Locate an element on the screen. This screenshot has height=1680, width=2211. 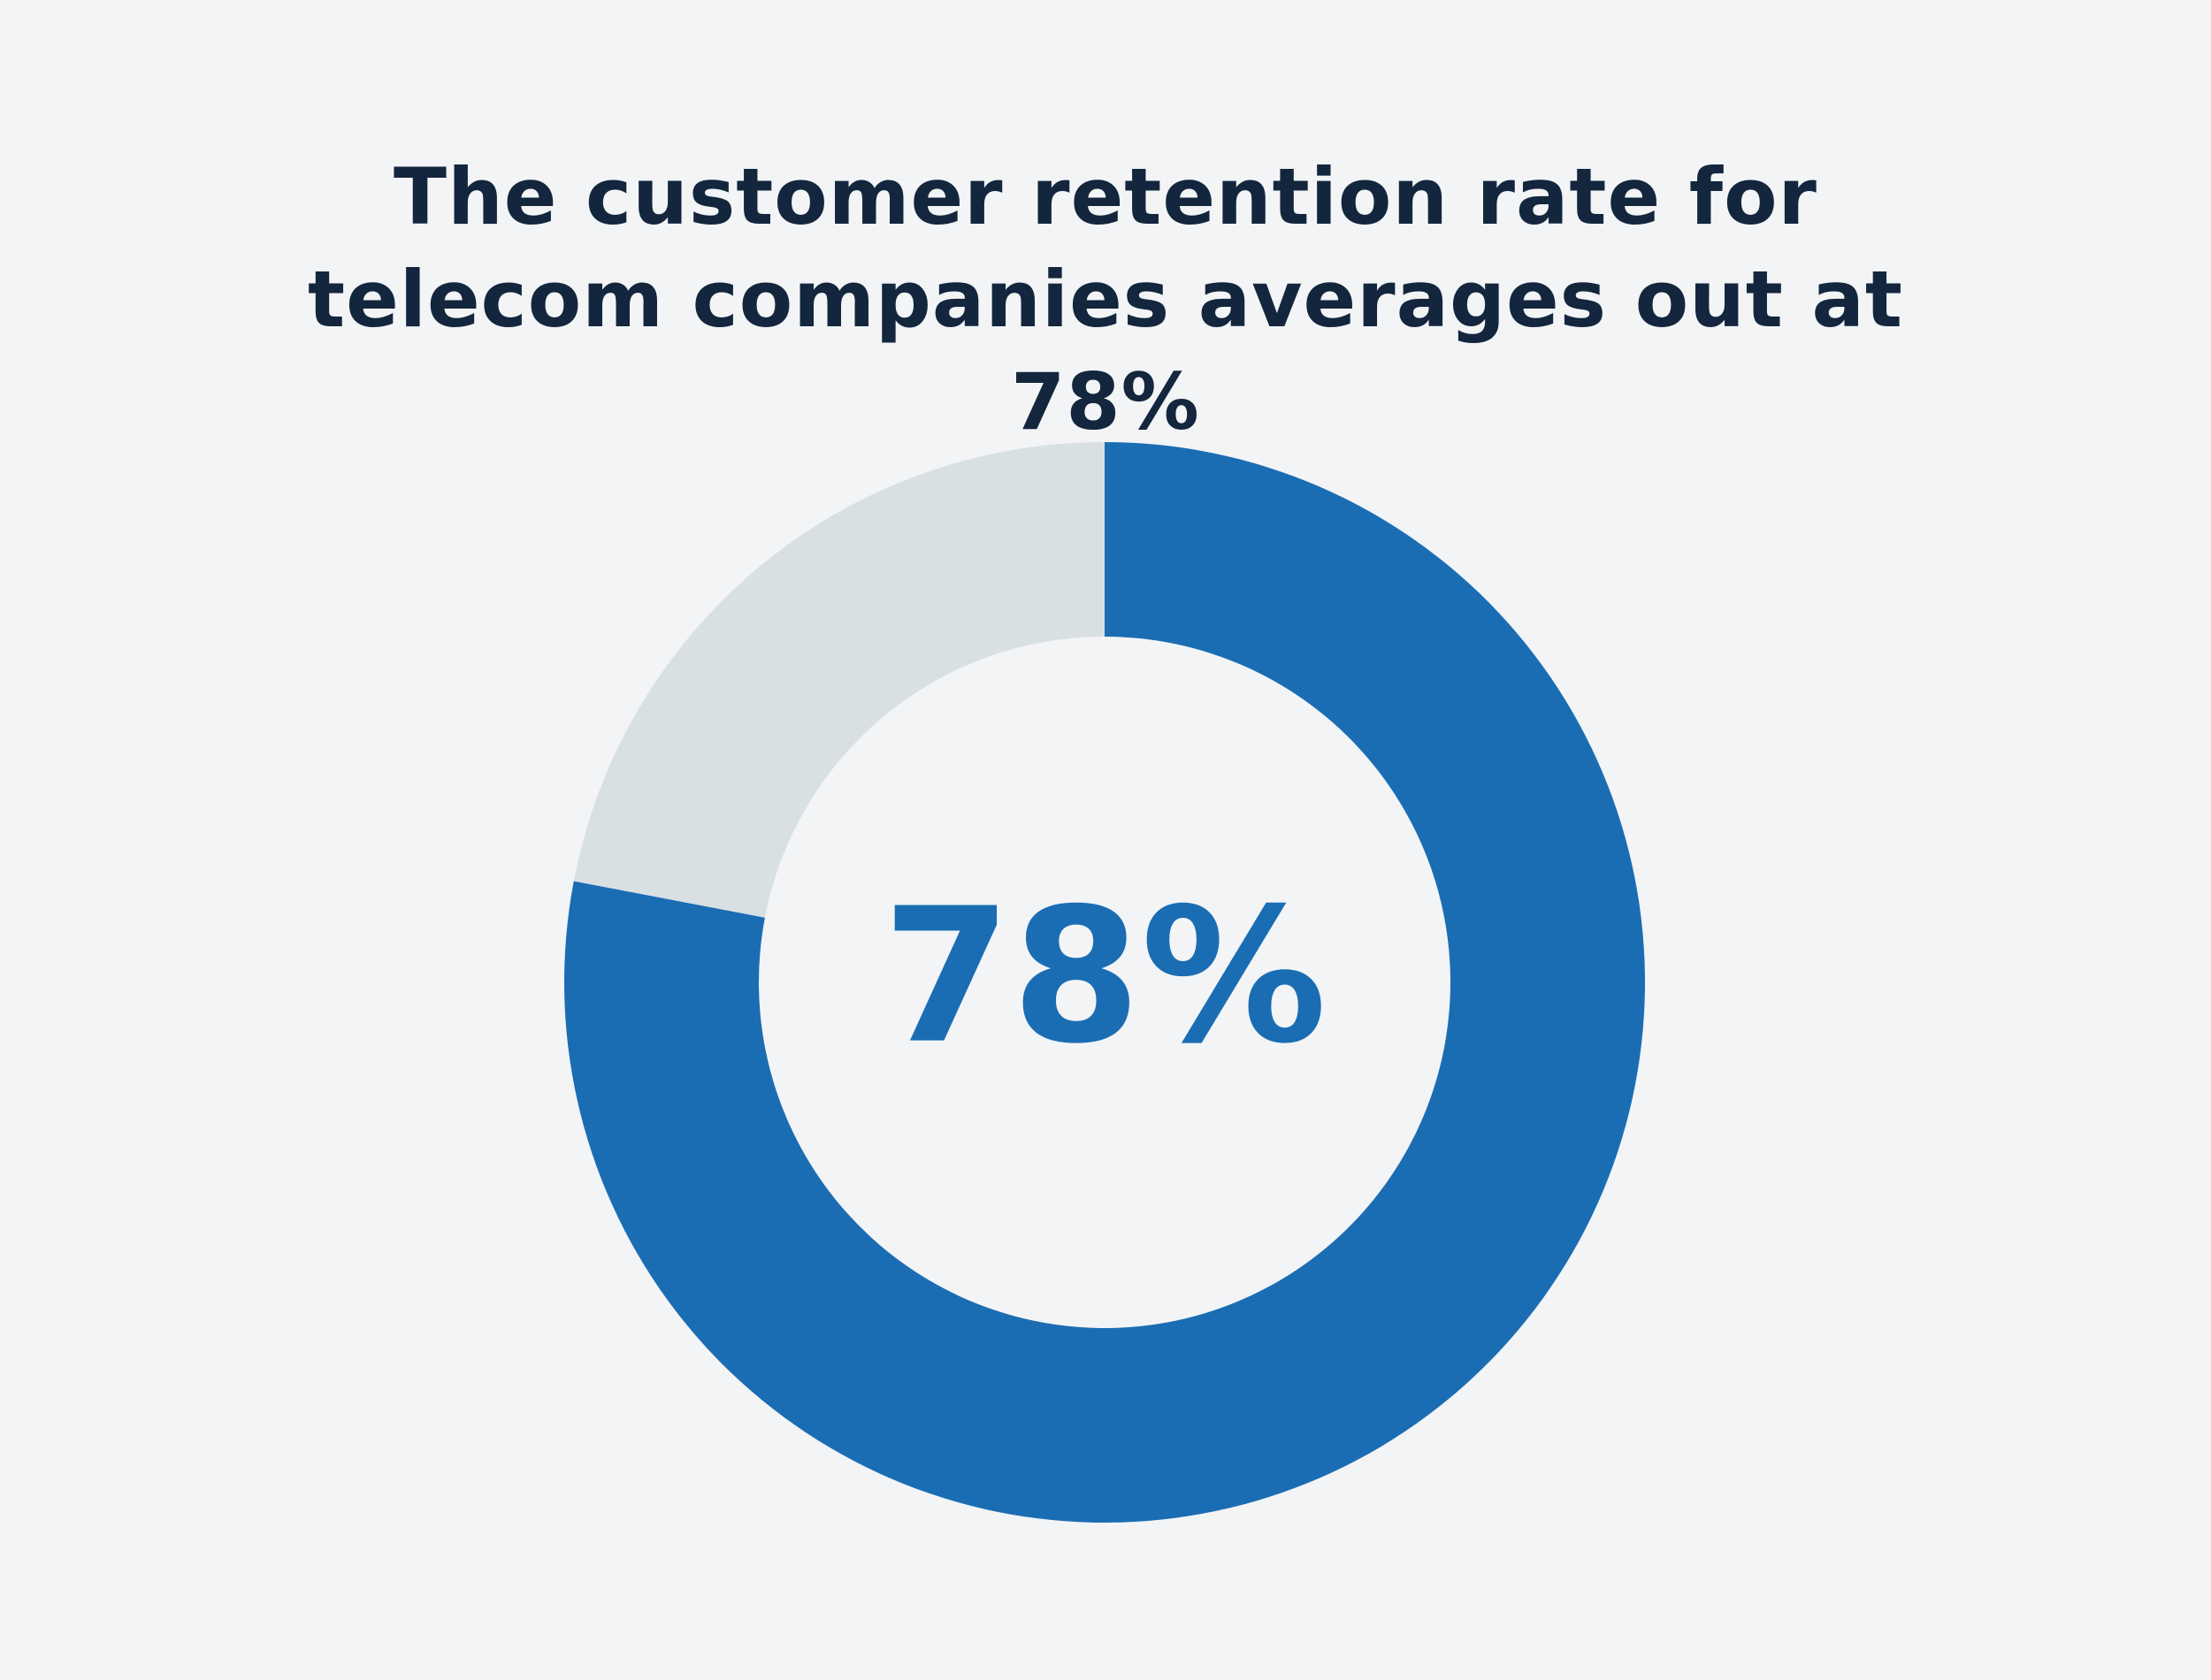
donut-segment is located at coordinates (839, 680).